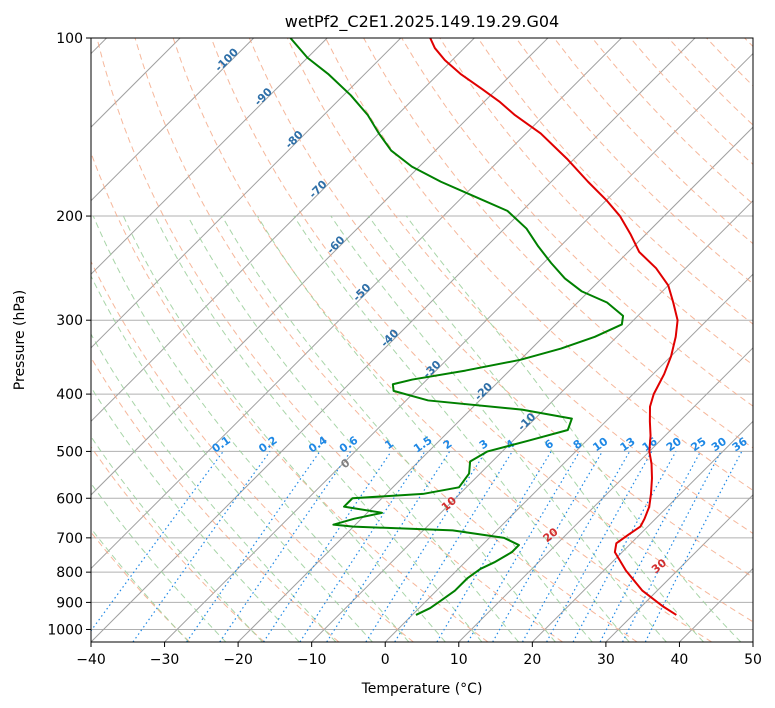  What do you see at coordinates (69, 334) in the screenshot?
I see `y-axis: 1000 900 800 700 600 500 400 300 200 100` at bounding box center [69, 334].